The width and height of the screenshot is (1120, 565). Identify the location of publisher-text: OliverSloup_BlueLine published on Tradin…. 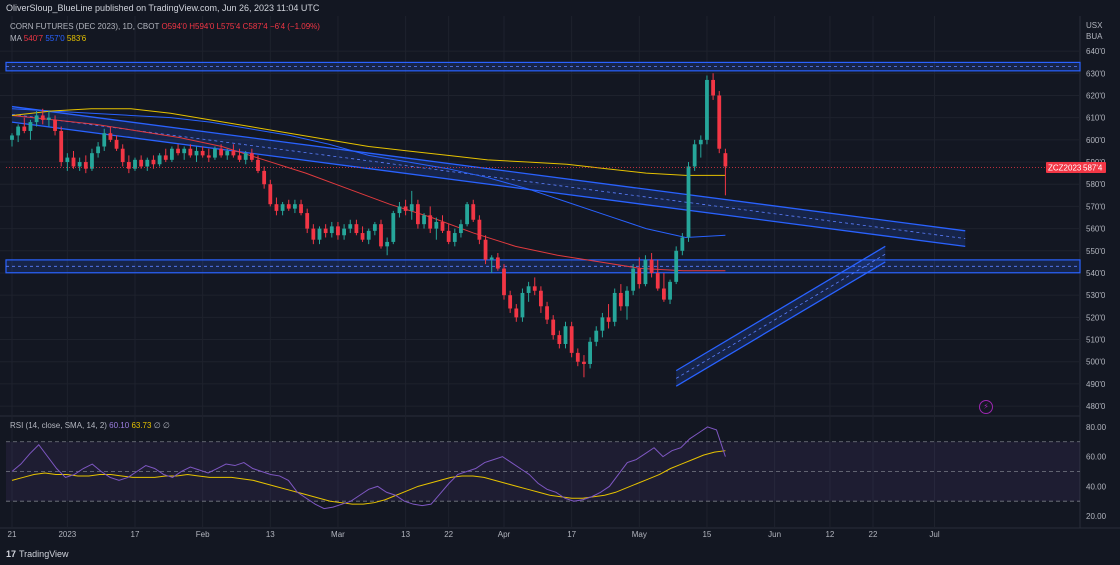
(163, 8).